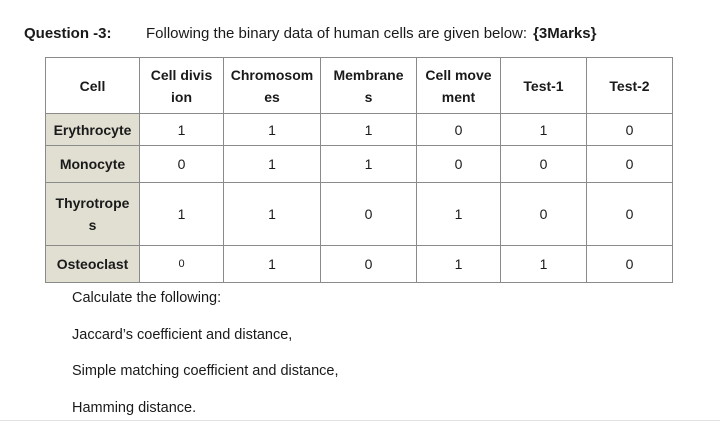  What do you see at coordinates (182, 334) in the screenshot?
I see `instruction-line: Jaccard’s coefficient and distance,` at bounding box center [182, 334].